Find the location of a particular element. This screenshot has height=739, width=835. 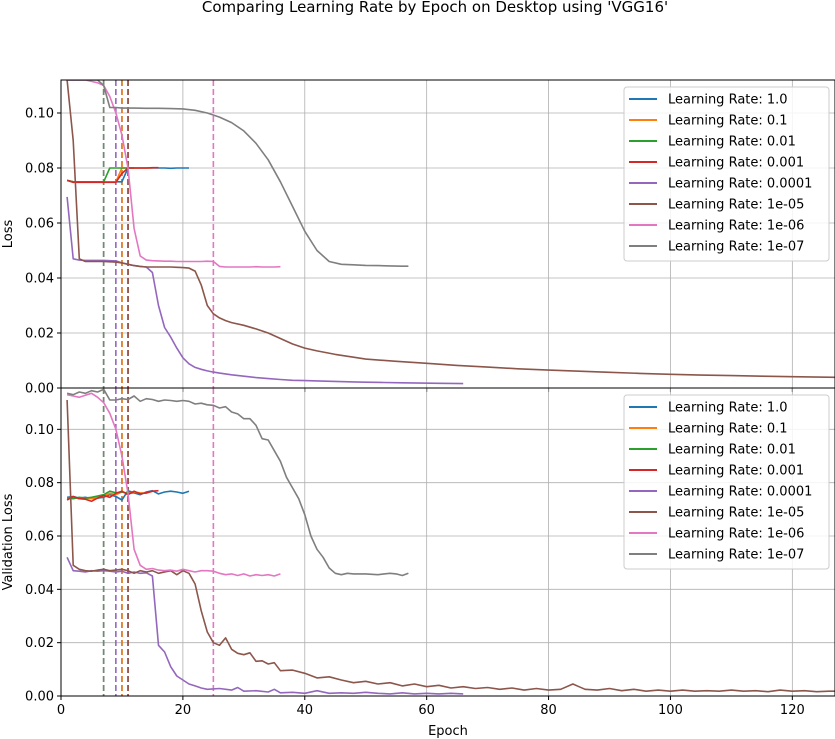

loss-legend-label-5: Learning Rate: 1e-05 is located at coordinates (736, 205).